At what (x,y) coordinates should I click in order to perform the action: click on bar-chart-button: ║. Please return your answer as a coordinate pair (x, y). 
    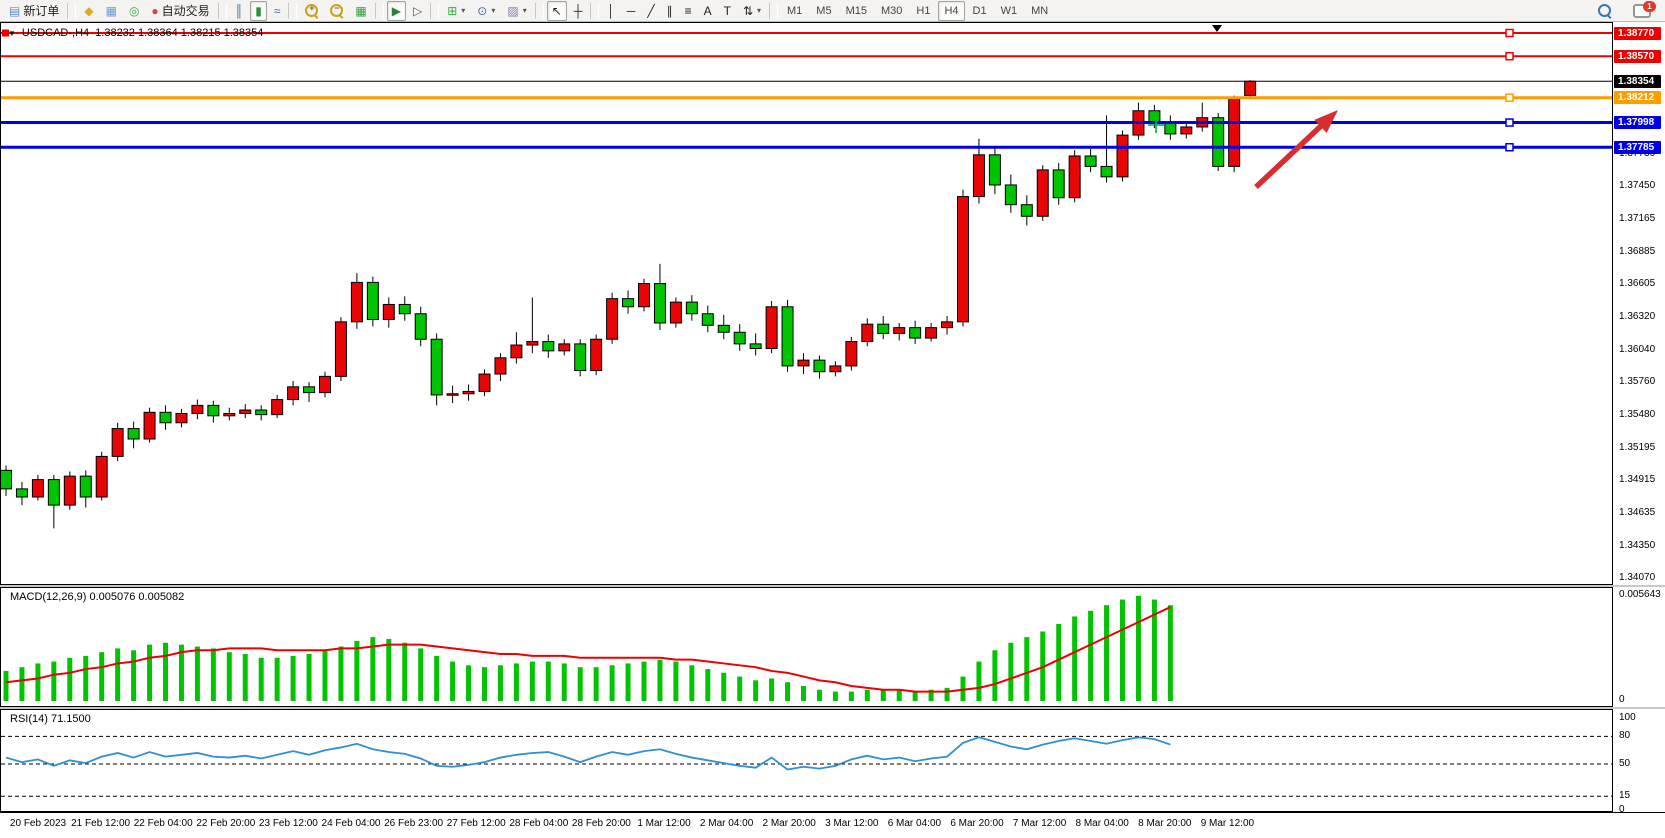
    Looking at the image, I should click on (239, 11).